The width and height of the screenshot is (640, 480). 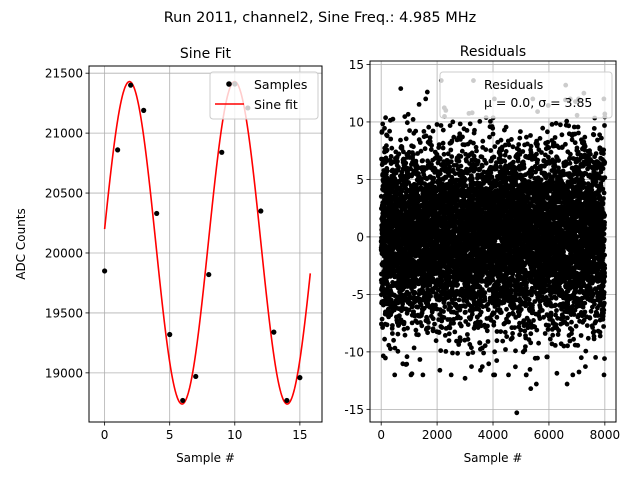 What do you see at coordinates (280, 84) in the screenshot?
I see `legend-samples-label: Samples` at bounding box center [280, 84].